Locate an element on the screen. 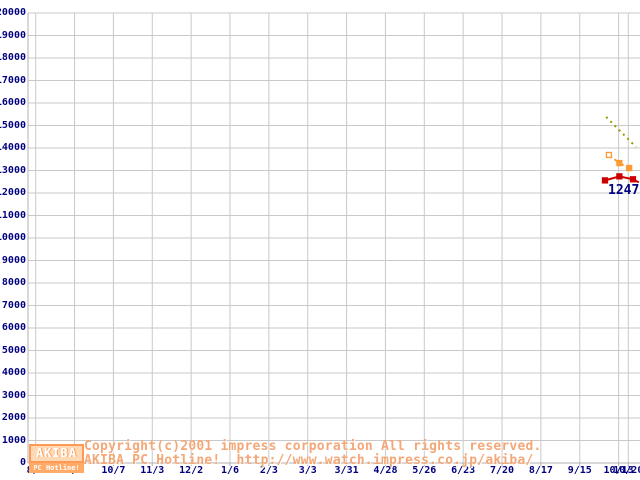 The image size is (640, 480). x-axis-label: 2/3 is located at coordinates (268, 470).